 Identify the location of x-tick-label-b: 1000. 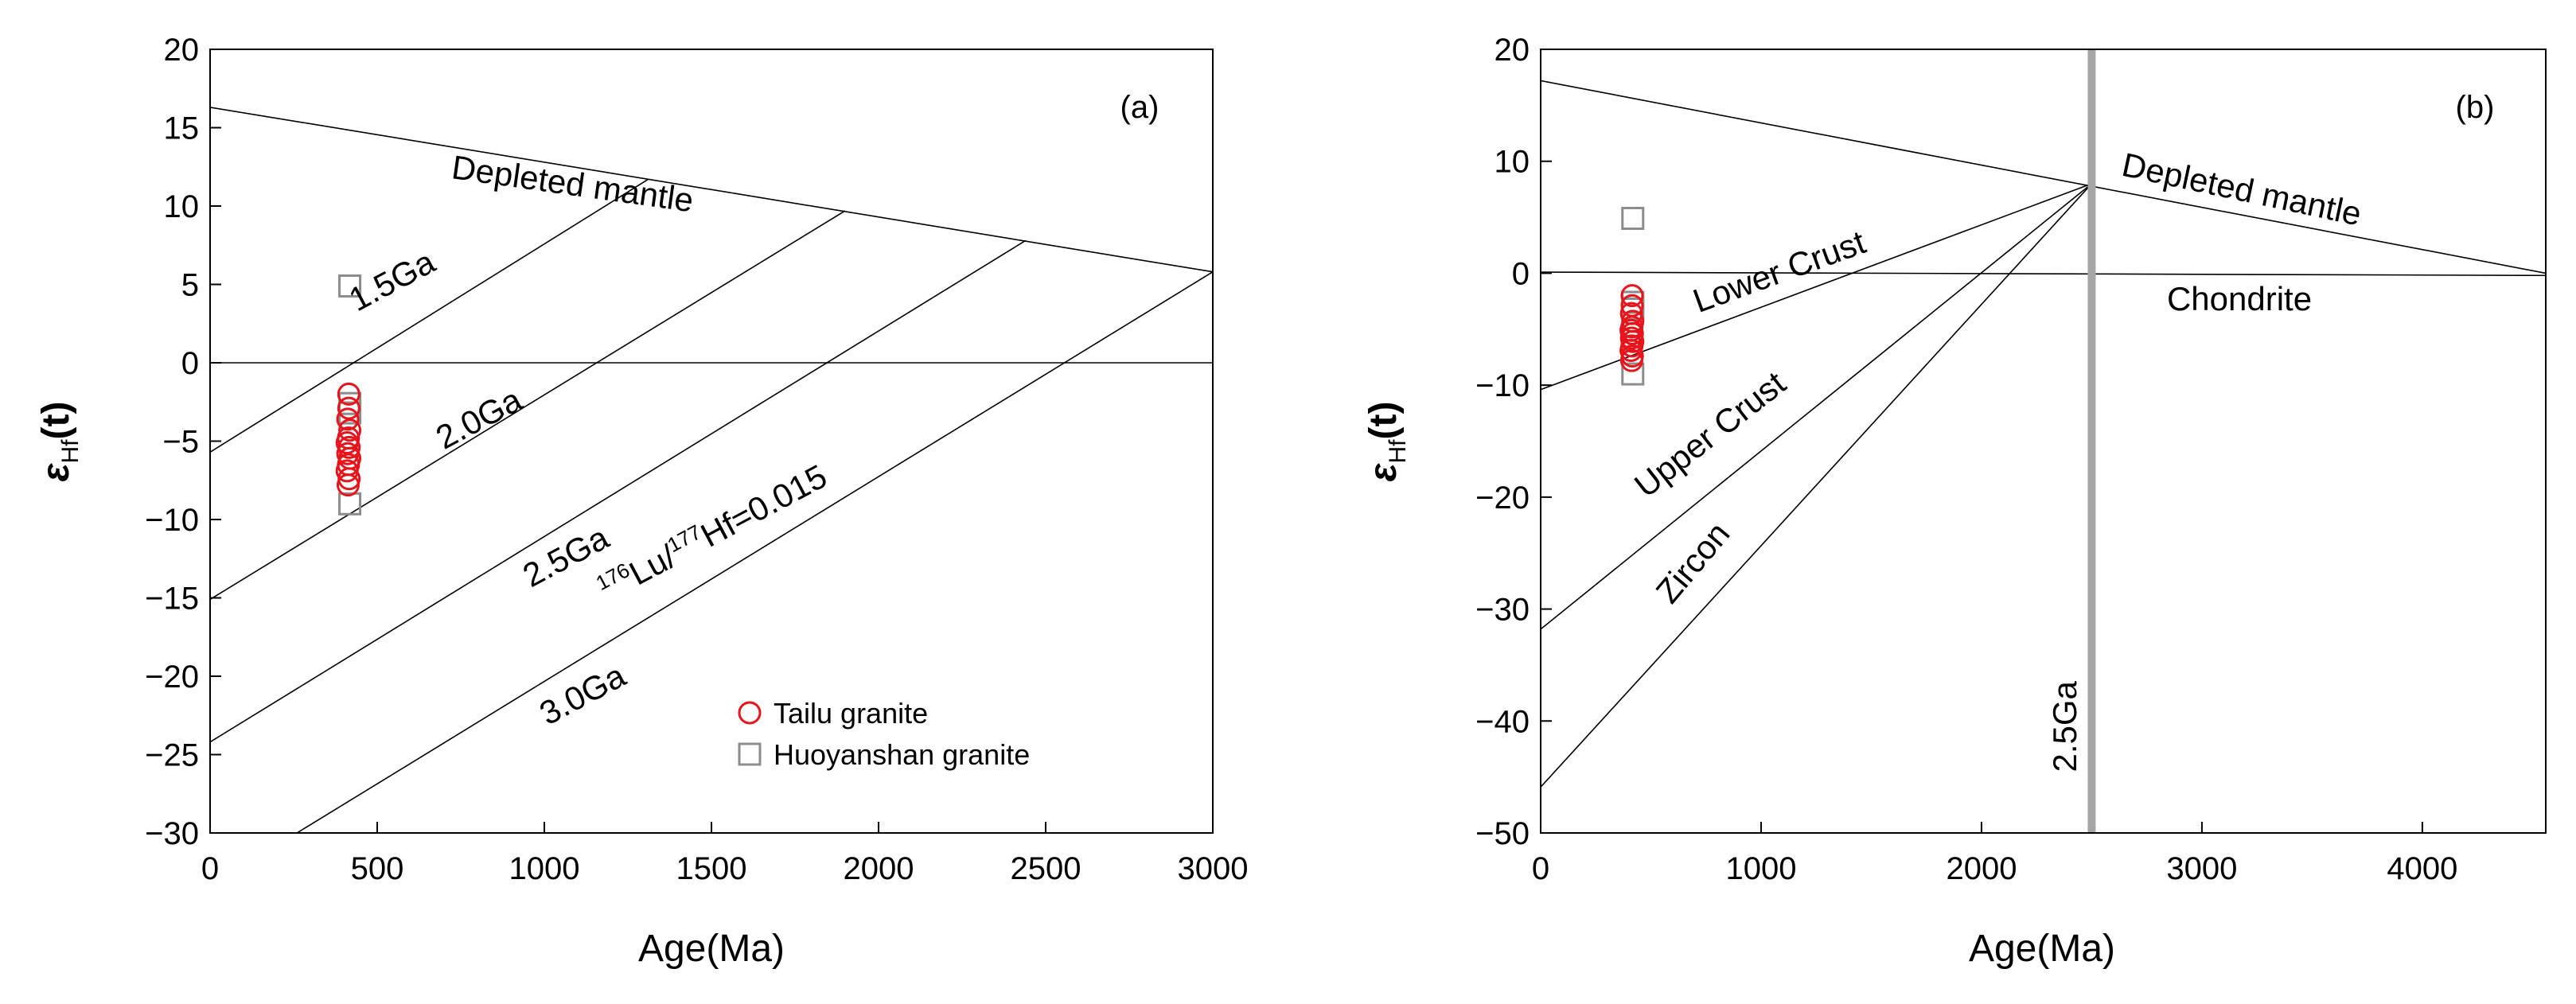
(1760, 868).